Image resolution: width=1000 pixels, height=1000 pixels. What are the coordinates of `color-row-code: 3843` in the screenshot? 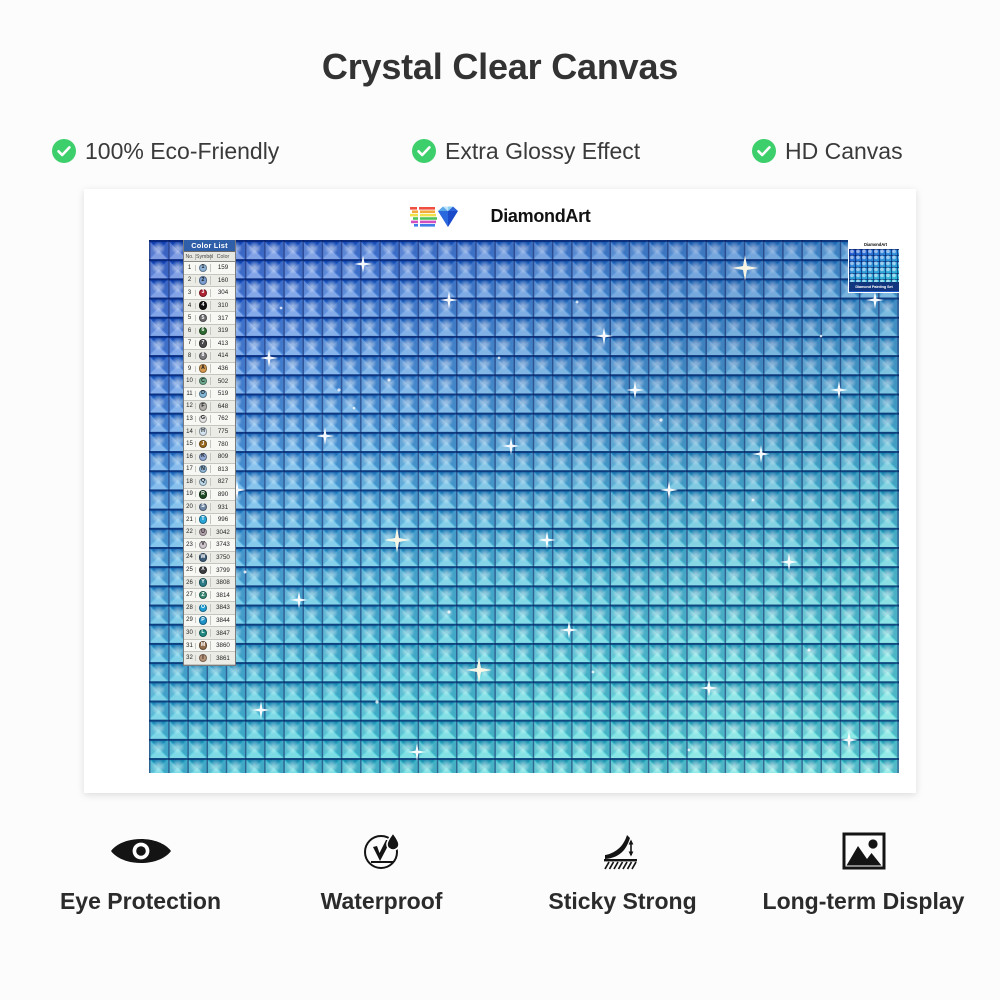 It's located at (223, 608).